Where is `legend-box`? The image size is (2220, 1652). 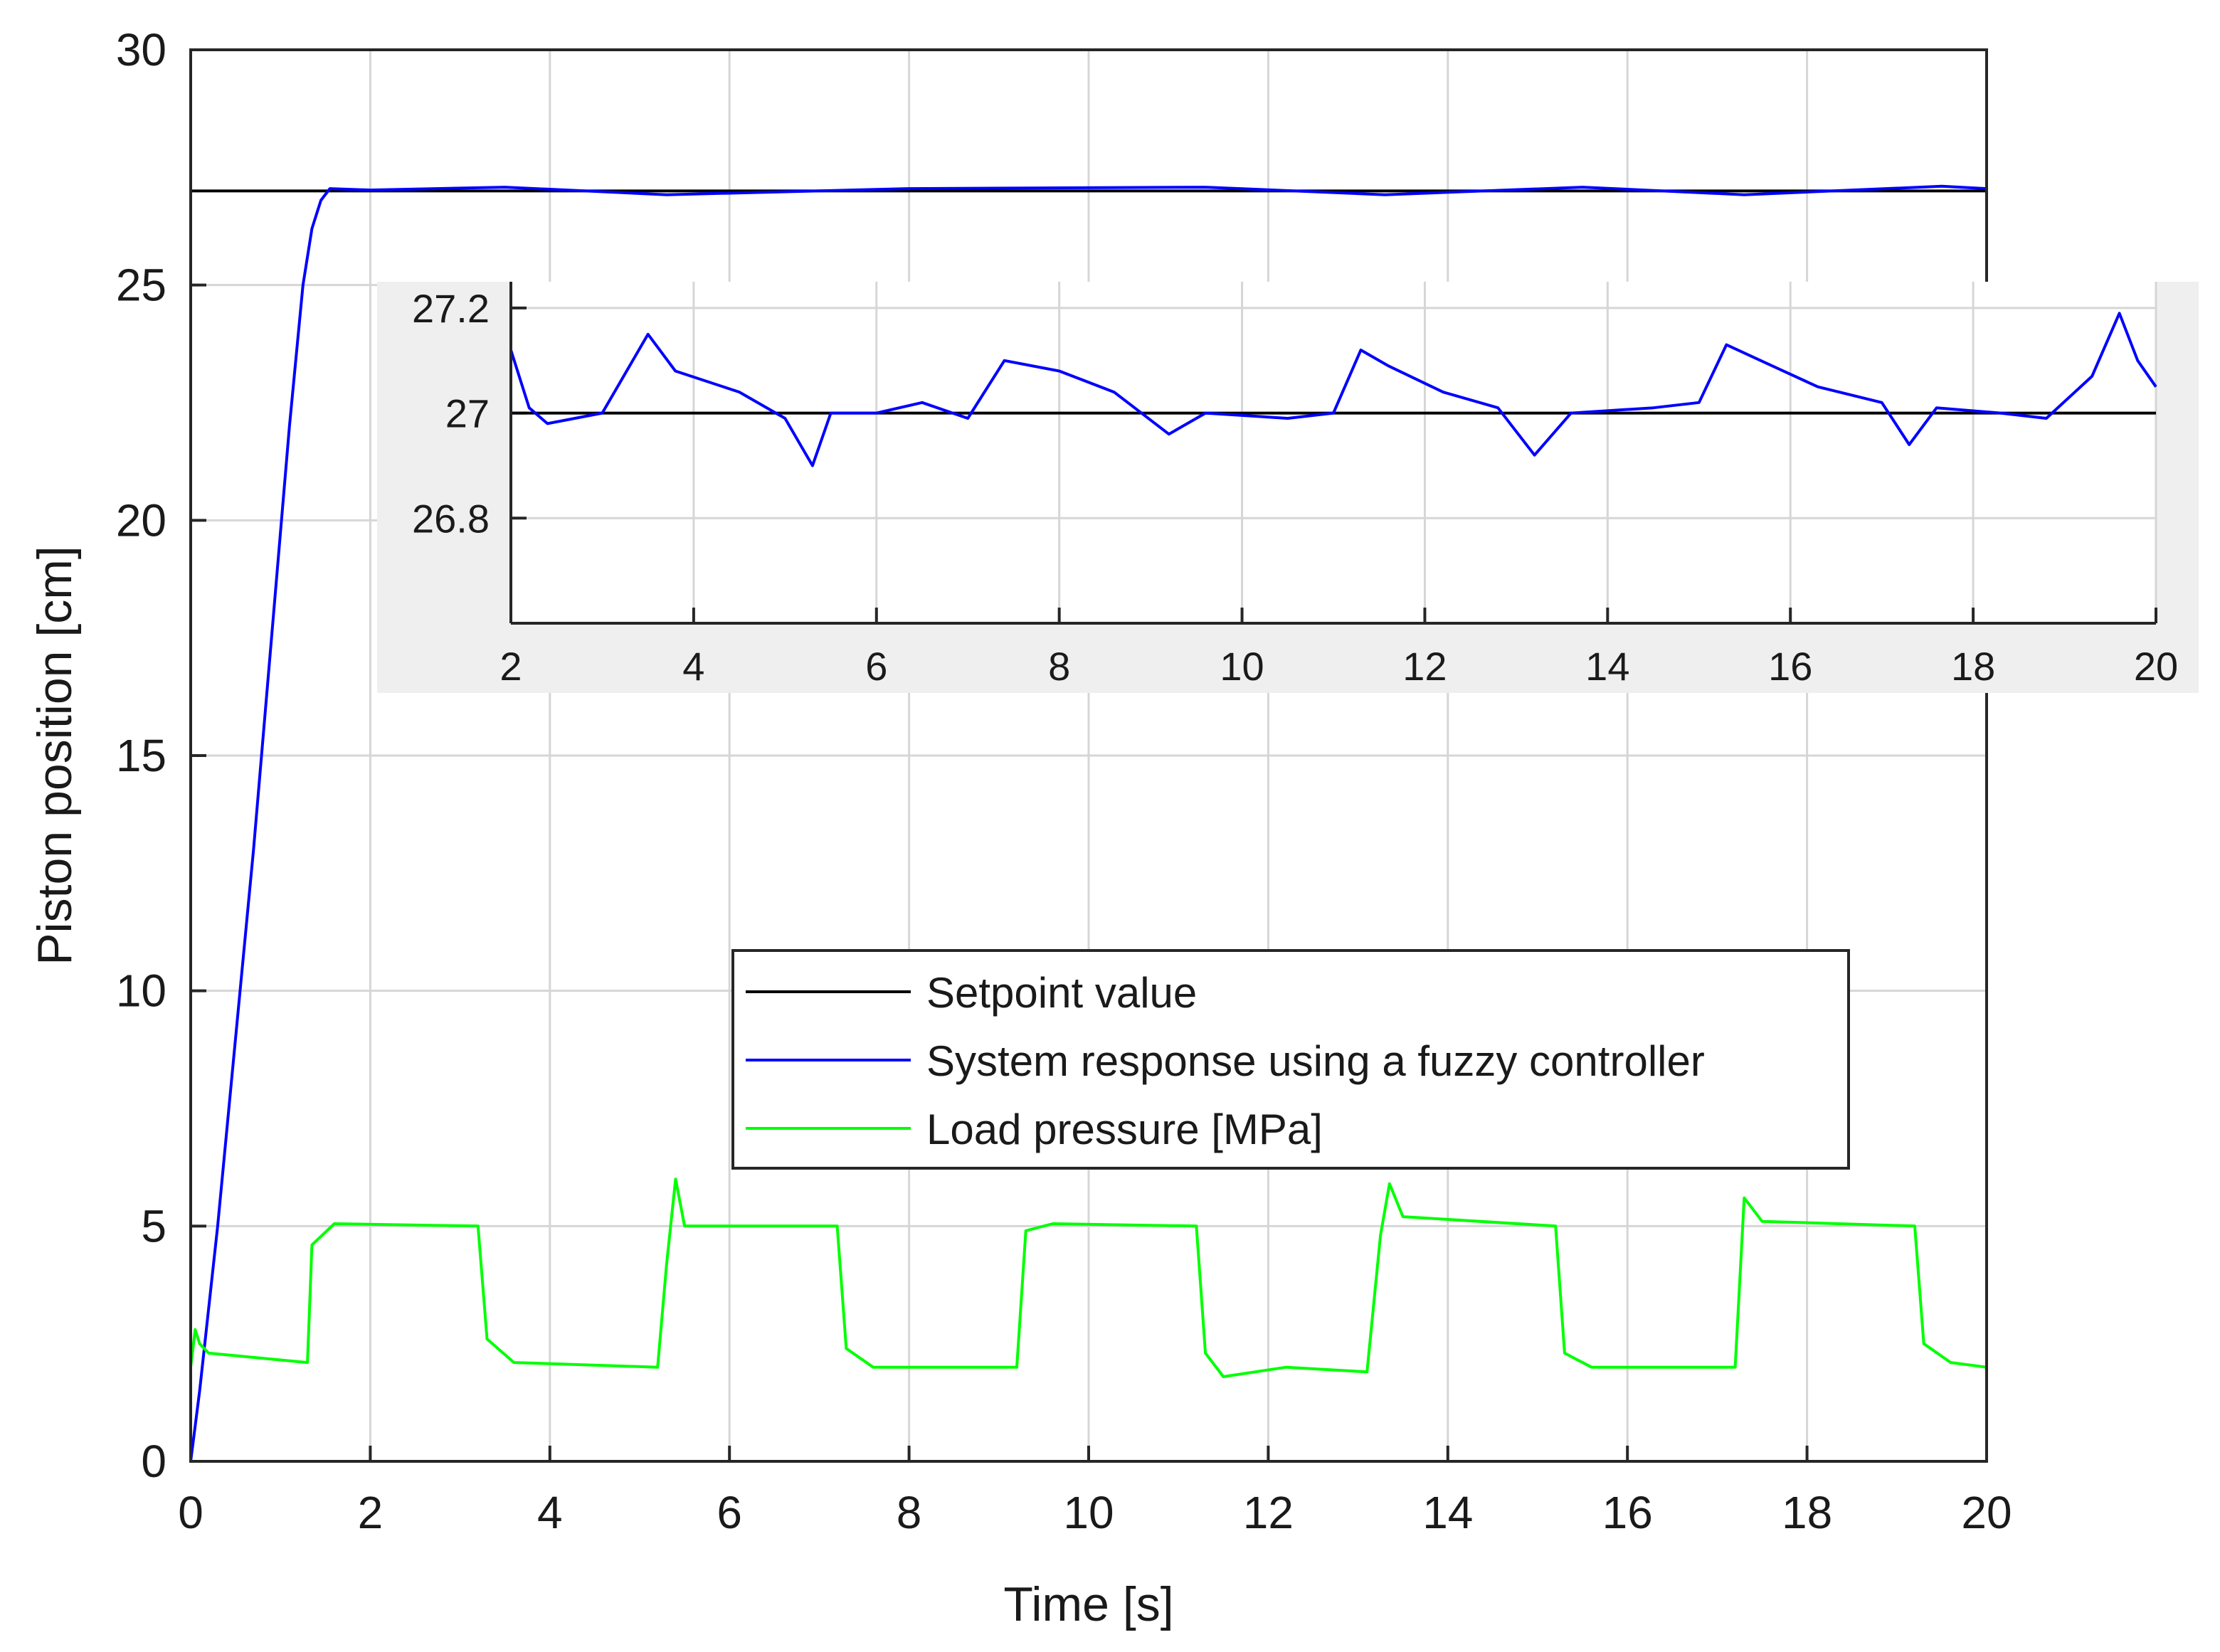
legend-box is located at coordinates (1291, 1059).